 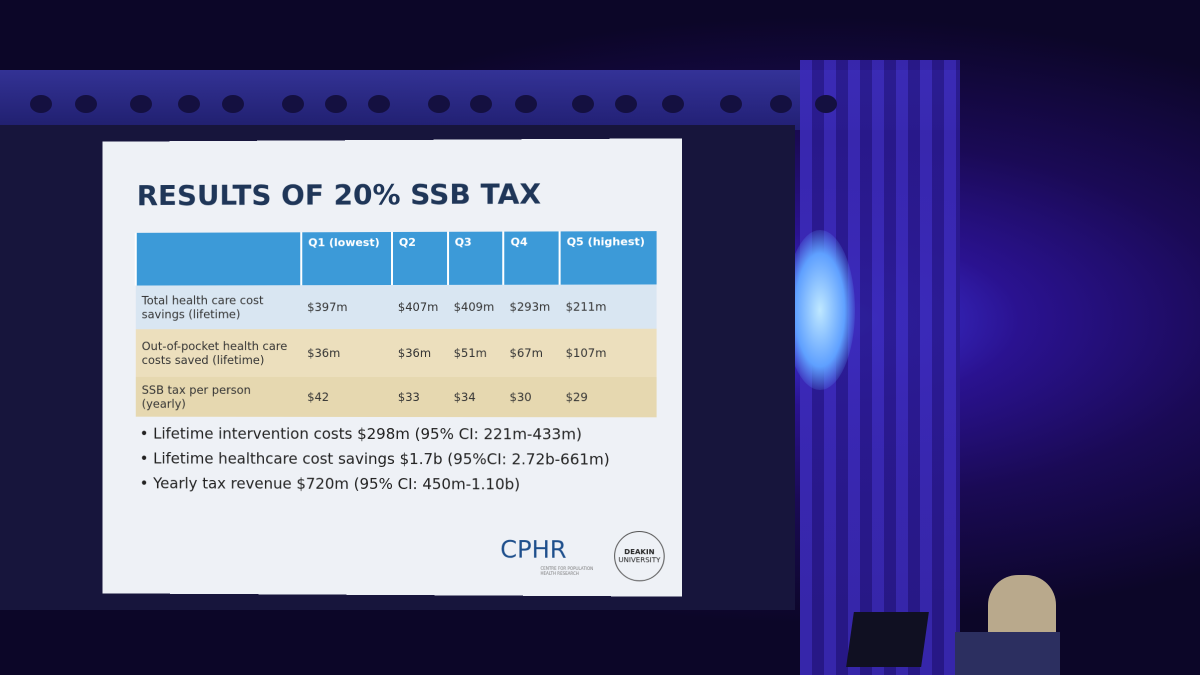 I want to click on header-cell, so click(x=218, y=259).